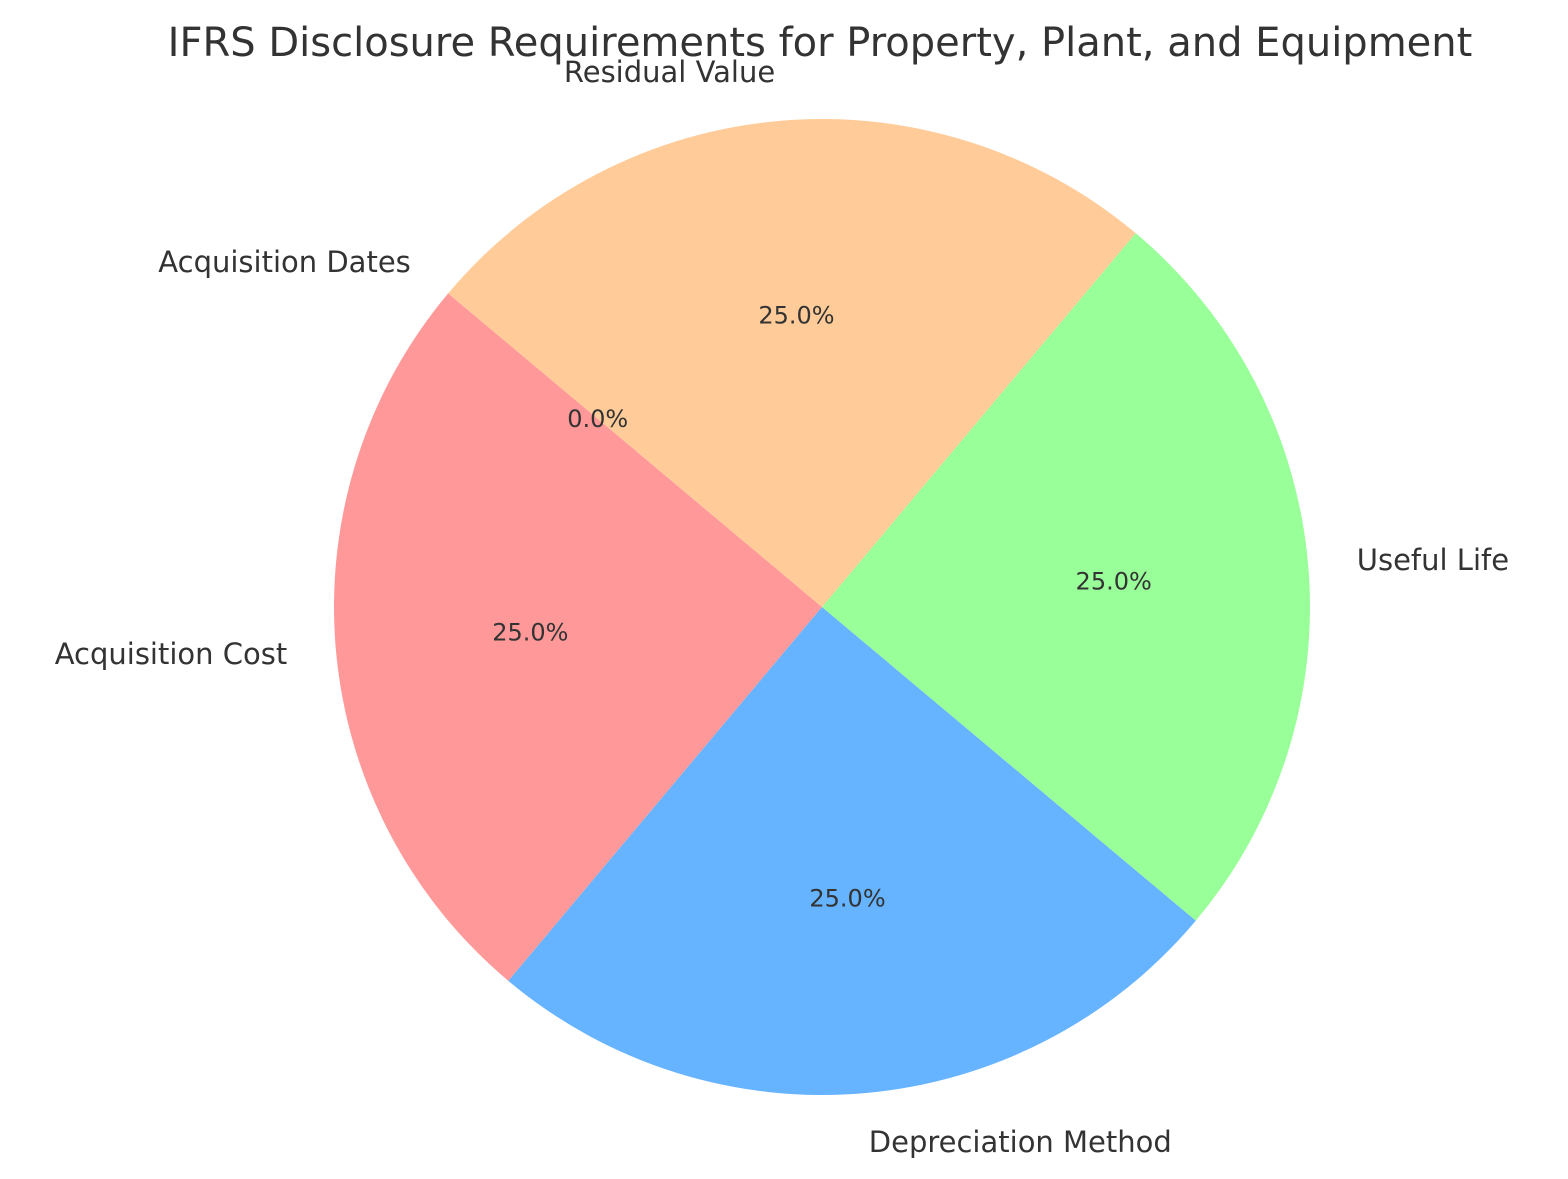 Image resolution: width=1568 pixels, height=1179 pixels. Describe the element at coordinates (796, 315) in the screenshot. I see `percent-label-residual-value: 25.0%` at that location.